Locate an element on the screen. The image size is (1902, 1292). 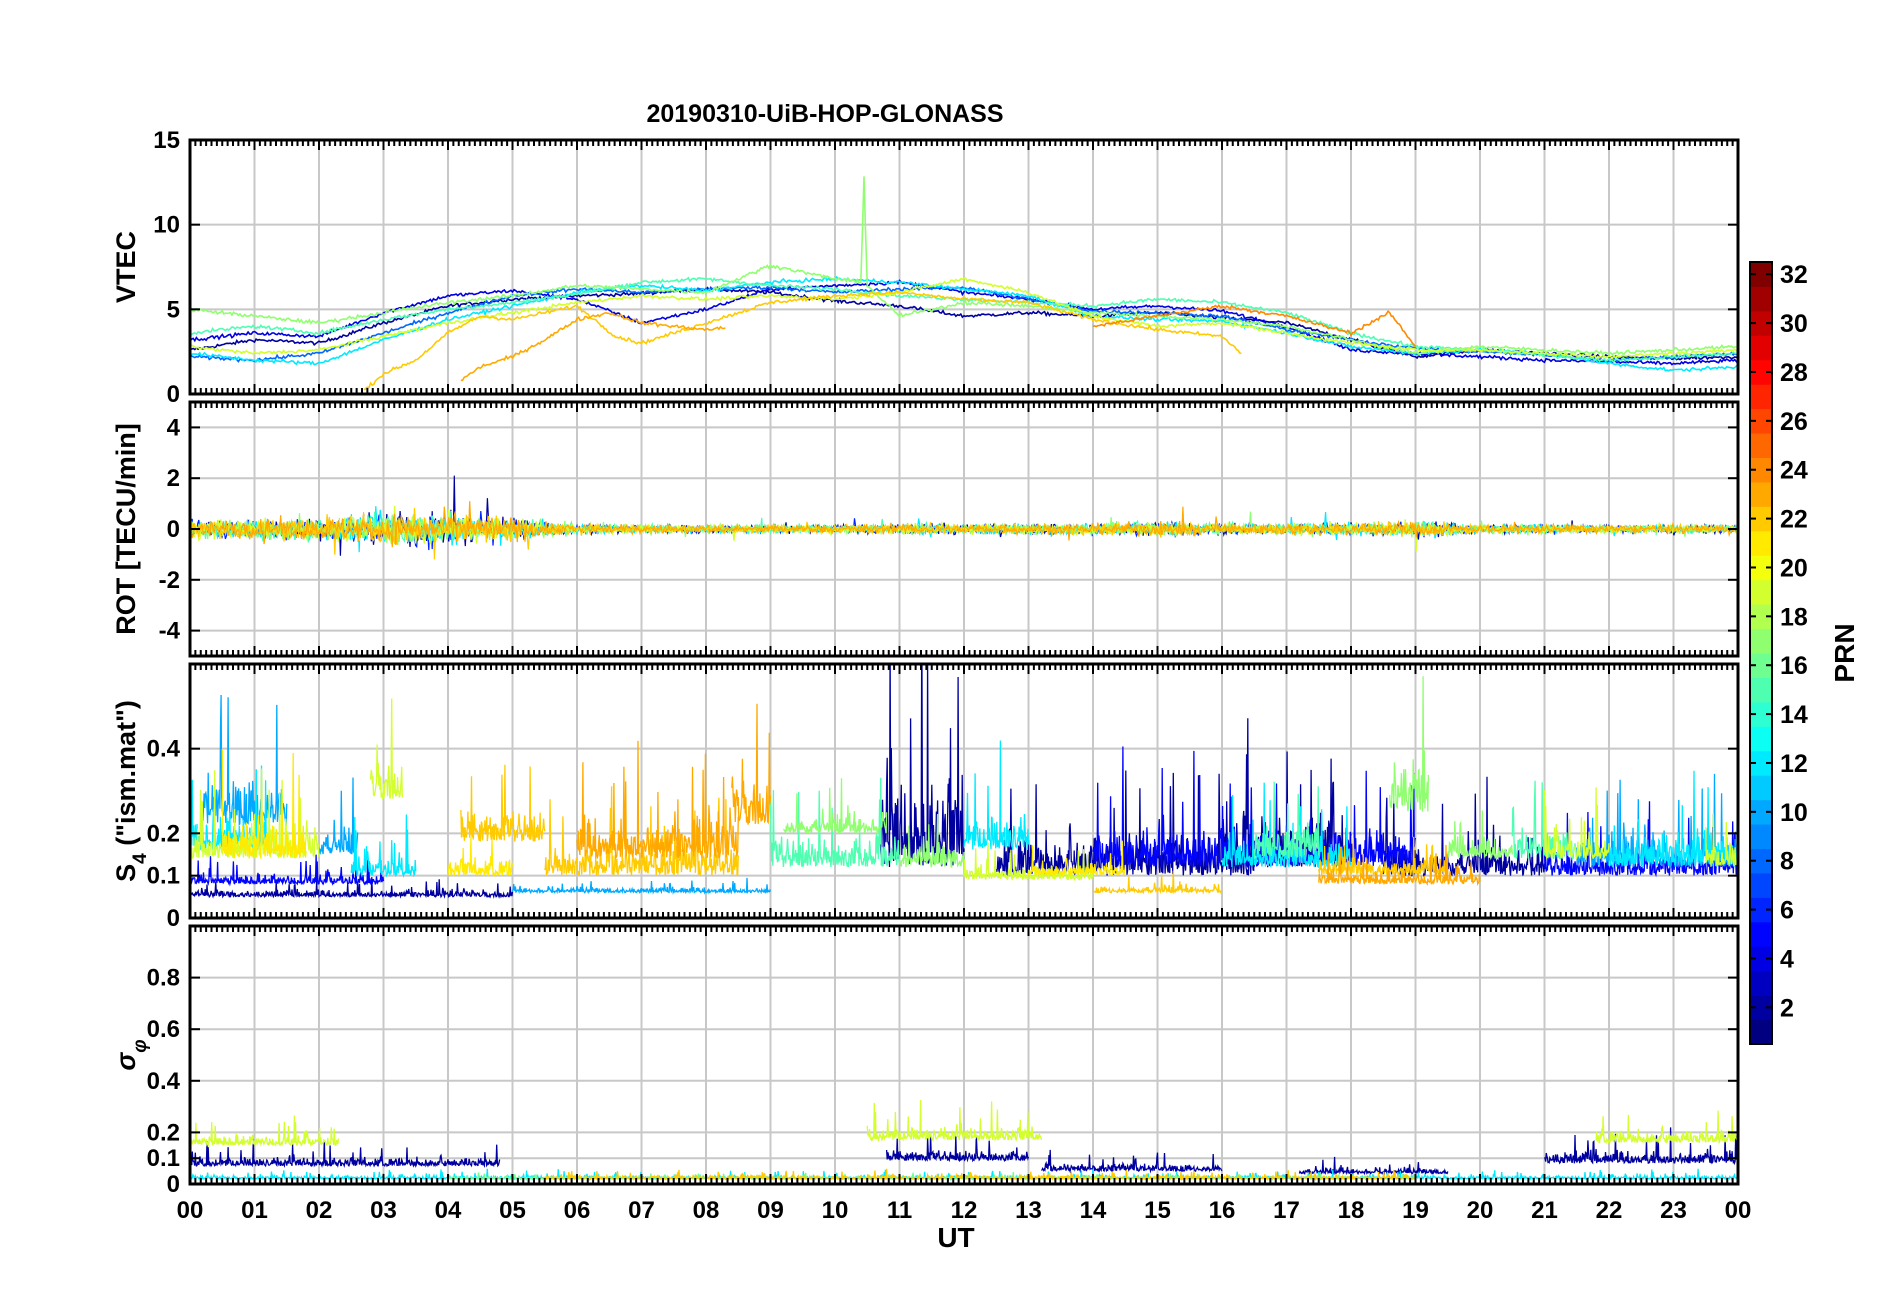
x-tick-label: 03 is located at coordinates (383, 1210).